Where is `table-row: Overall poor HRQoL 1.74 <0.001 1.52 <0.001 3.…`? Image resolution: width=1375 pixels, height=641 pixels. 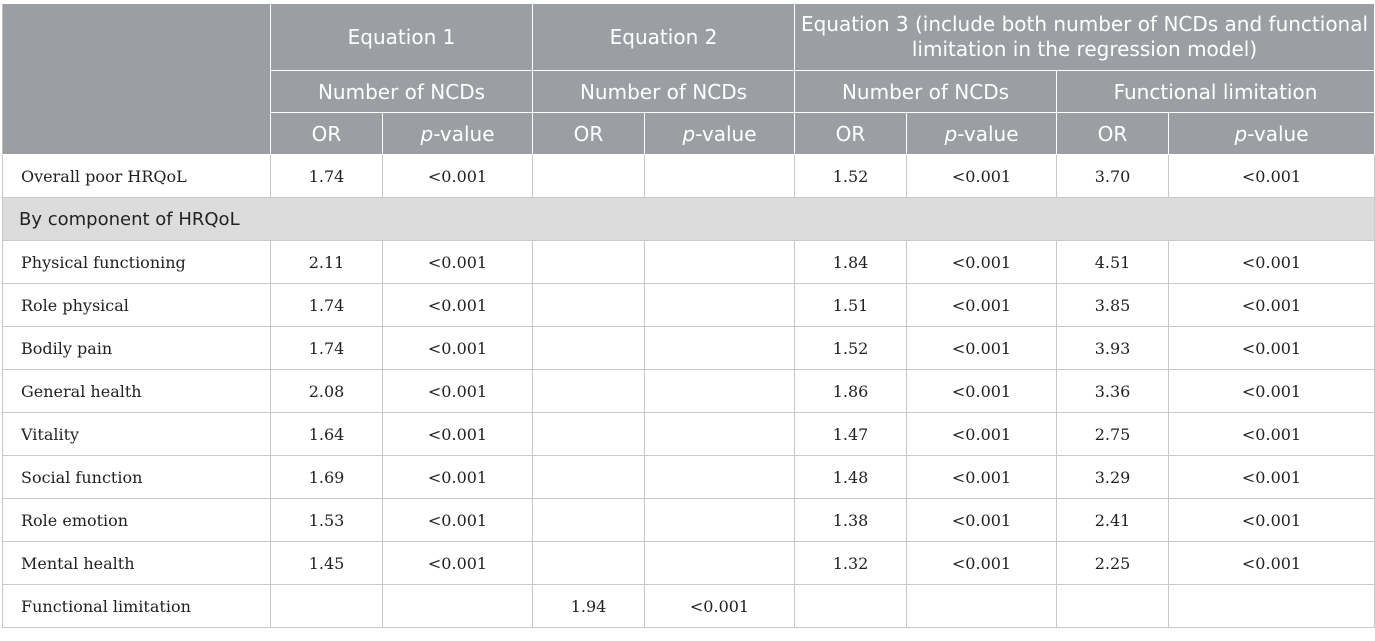 table-row: Overall poor HRQoL 1.74 <0.001 1.52 <0.001 3.… is located at coordinates (688, 176).